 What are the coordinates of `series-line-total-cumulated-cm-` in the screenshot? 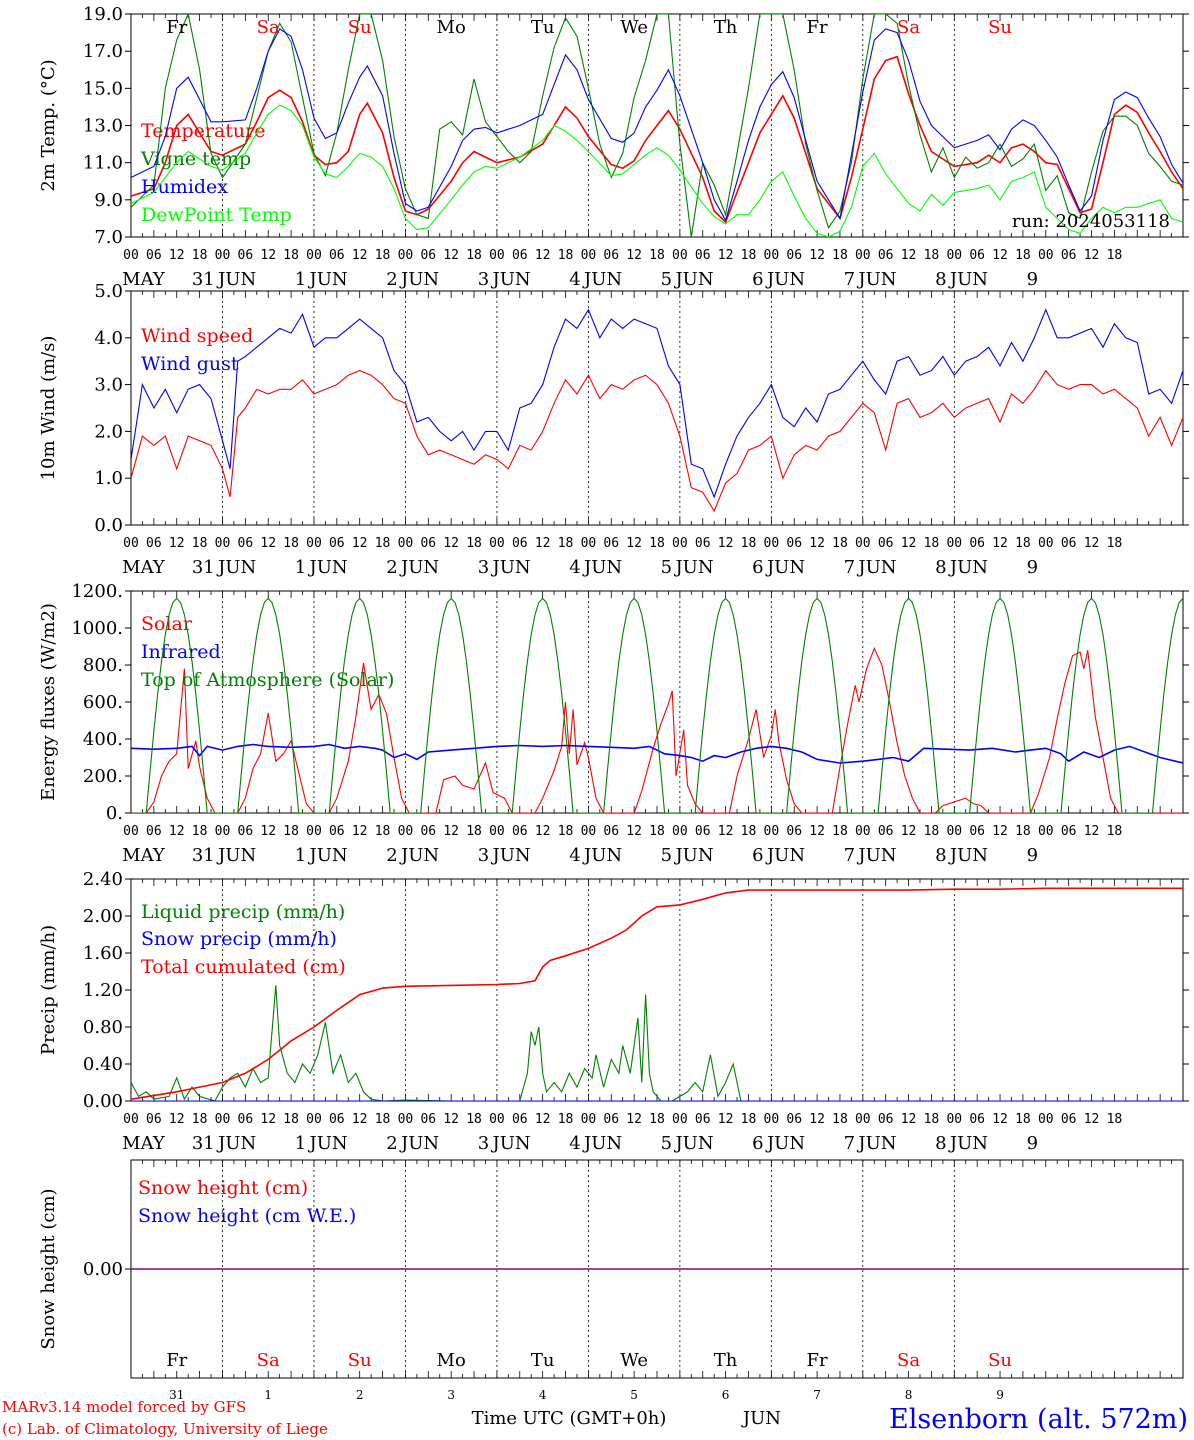 It's located at (657, 993).